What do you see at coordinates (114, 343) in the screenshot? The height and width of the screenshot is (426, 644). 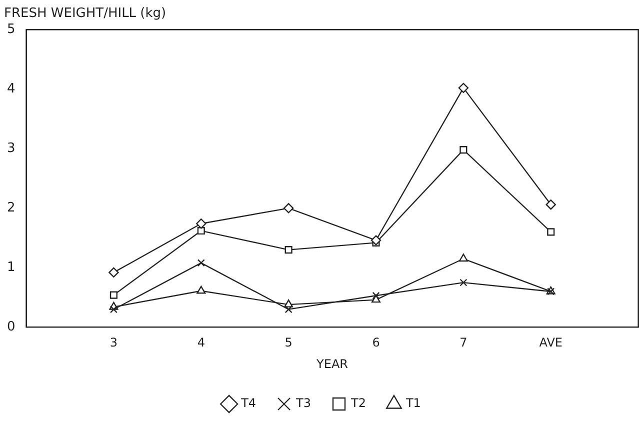 I see `x-tick-label: 3` at bounding box center [114, 343].